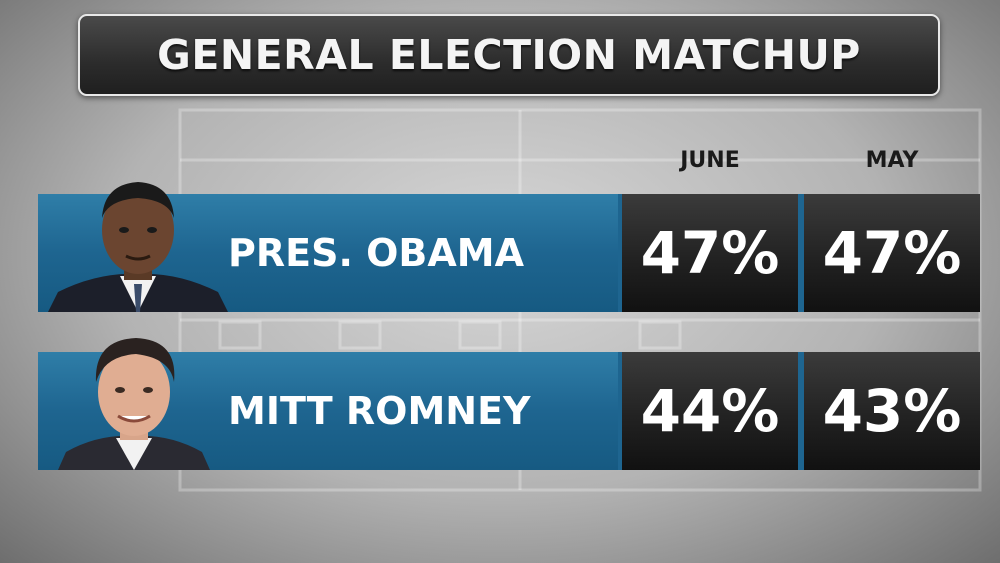 This screenshot has height=563, width=1000. I want to click on title-box: GENERAL ELECTION MATCHUP, so click(509, 55).